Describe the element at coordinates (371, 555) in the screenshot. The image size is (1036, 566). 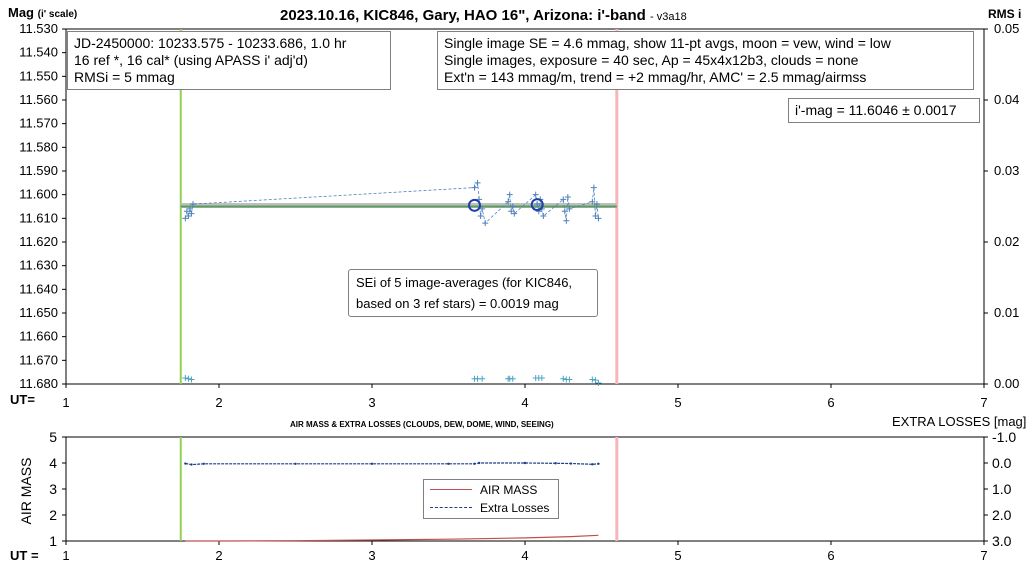
I see `bottom-x-tick-label: 3` at that location.